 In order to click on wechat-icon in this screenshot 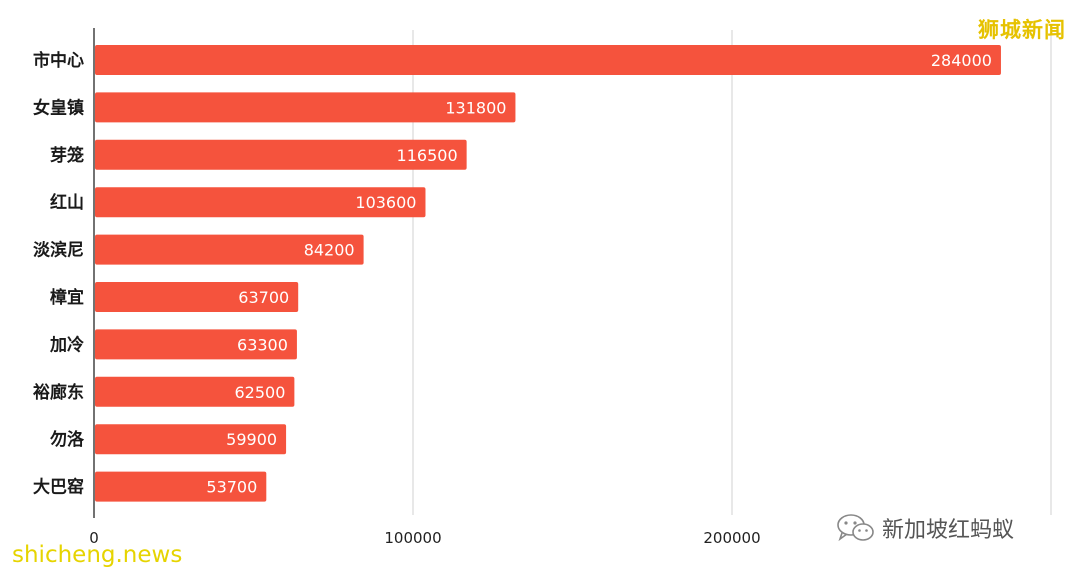, I will do `click(855, 528)`.